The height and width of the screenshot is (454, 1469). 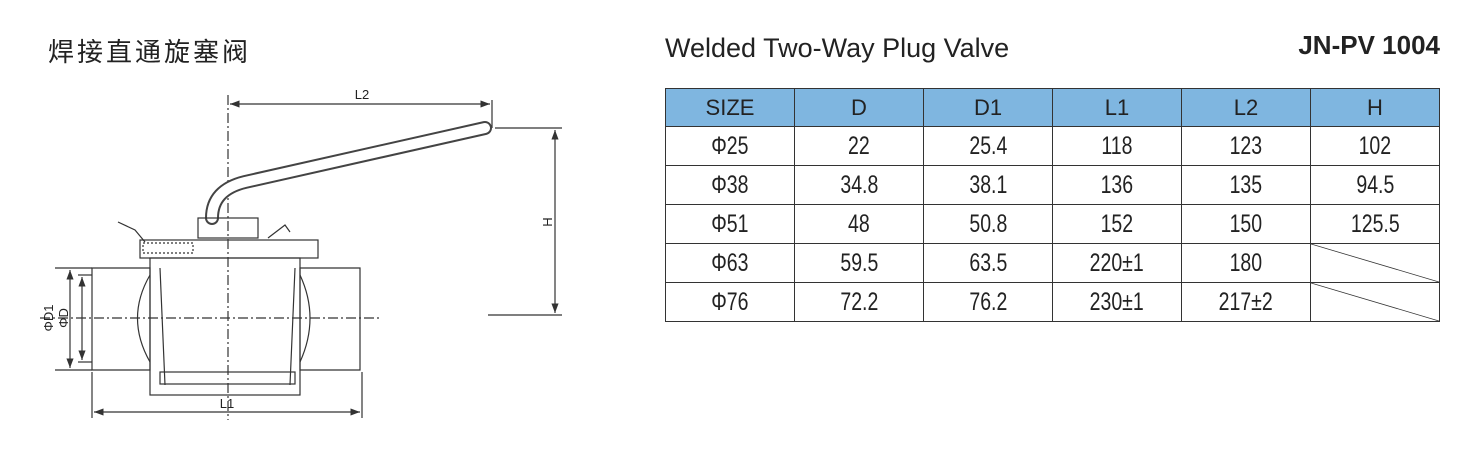 I want to click on table-cell: 150, so click(x=1246, y=224).